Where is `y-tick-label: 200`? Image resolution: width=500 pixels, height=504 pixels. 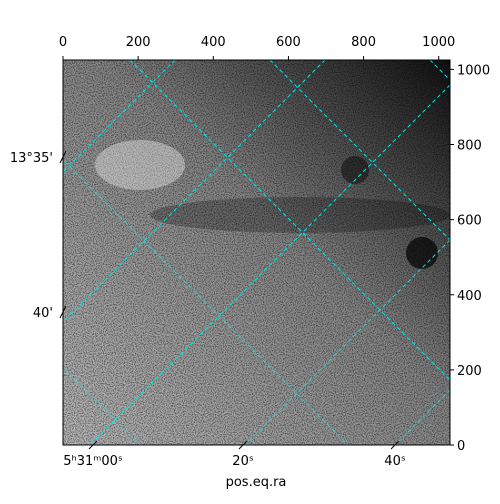
y-tick-label: 200 is located at coordinates (469, 371).